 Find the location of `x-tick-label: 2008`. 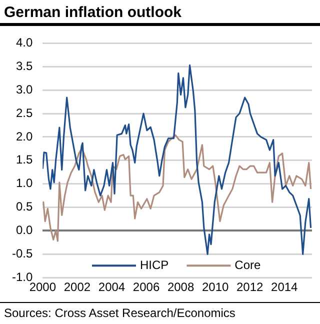

x-tick-label: 2008 is located at coordinates (180, 287).